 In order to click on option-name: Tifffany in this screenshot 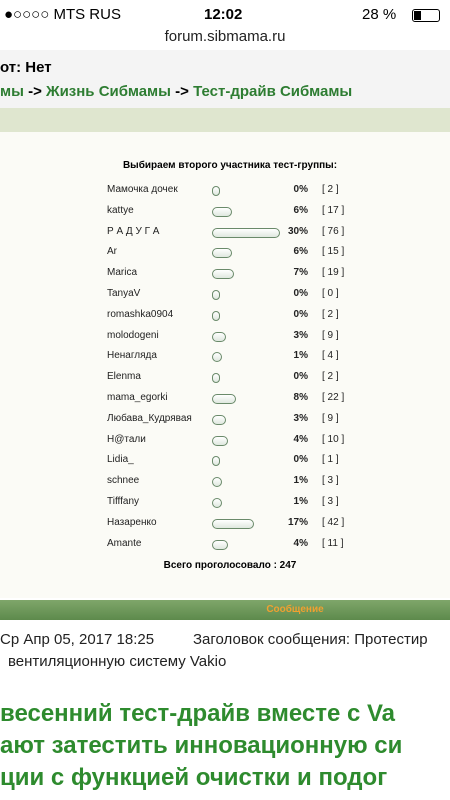, I will do `click(123, 501)`.